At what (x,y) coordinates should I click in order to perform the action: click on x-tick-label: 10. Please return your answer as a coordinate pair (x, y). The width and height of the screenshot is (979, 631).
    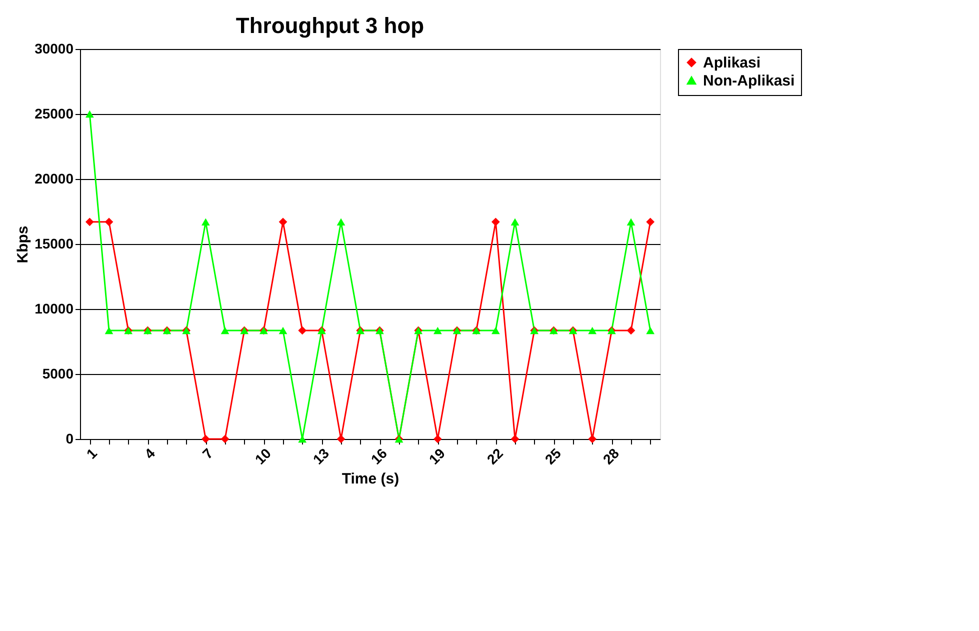
    Looking at the image, I should click on (263, 456).